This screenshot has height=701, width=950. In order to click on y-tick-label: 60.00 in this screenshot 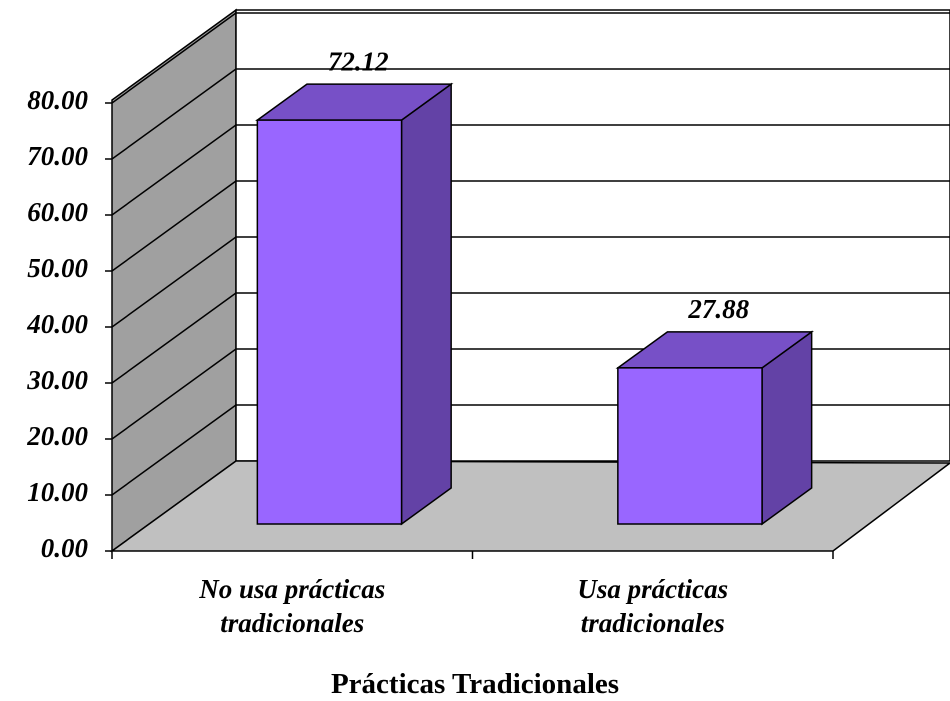, I will do `click(57, 212)`.